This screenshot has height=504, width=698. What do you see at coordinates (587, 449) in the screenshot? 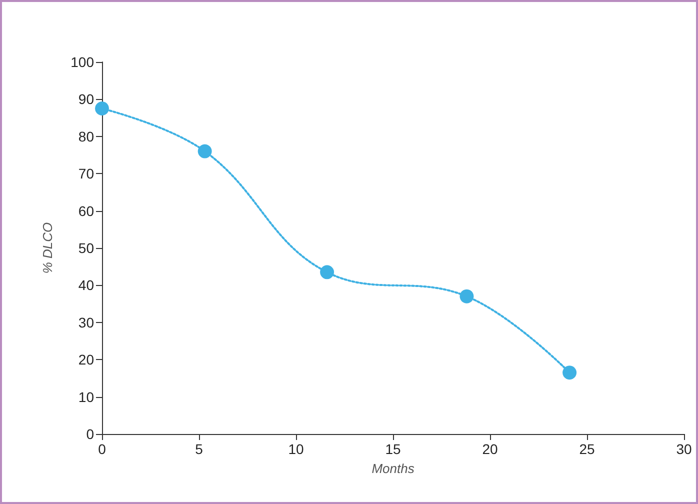
I see `x-tick-label: 25` at bounding box center [587, 449].